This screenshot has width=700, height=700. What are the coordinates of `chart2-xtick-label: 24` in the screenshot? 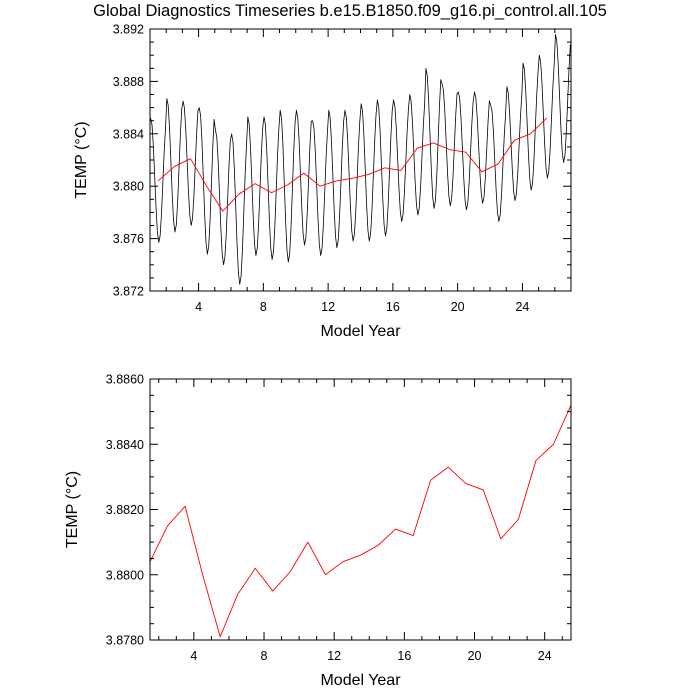 It's located at (545, 656).